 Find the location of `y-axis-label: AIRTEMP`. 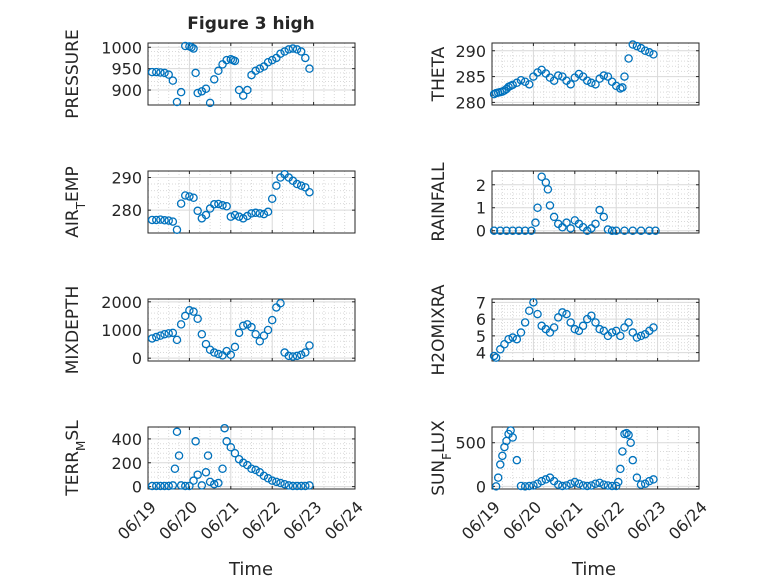

y-axis-label: AIRTEMP is located at coordinates (75, 201).